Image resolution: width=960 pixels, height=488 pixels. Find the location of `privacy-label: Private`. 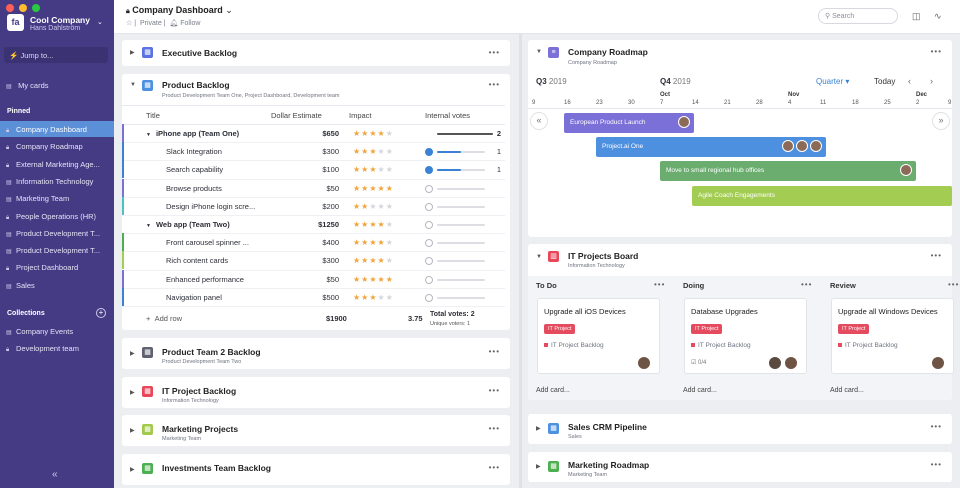

privacy-label: Private is located at coordinates (150, 23).